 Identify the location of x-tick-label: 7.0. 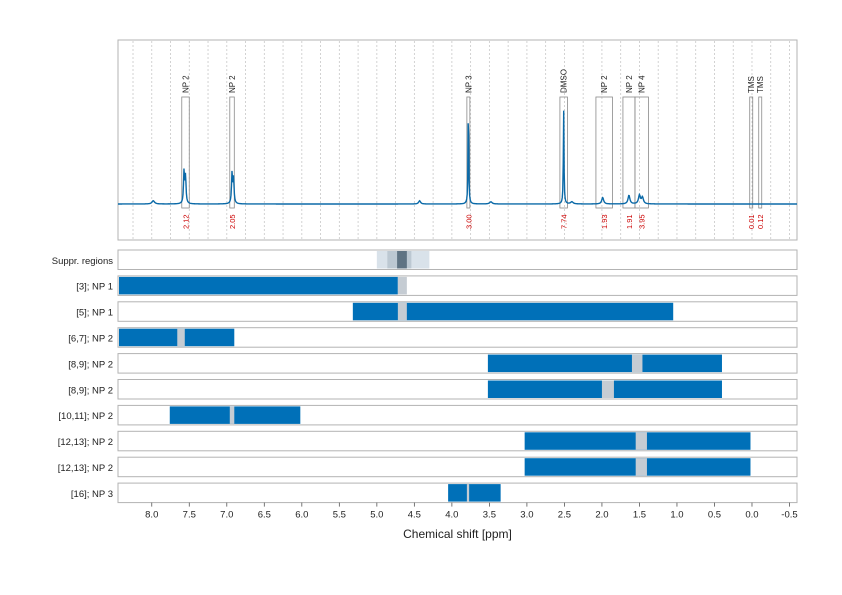
(226, 515).